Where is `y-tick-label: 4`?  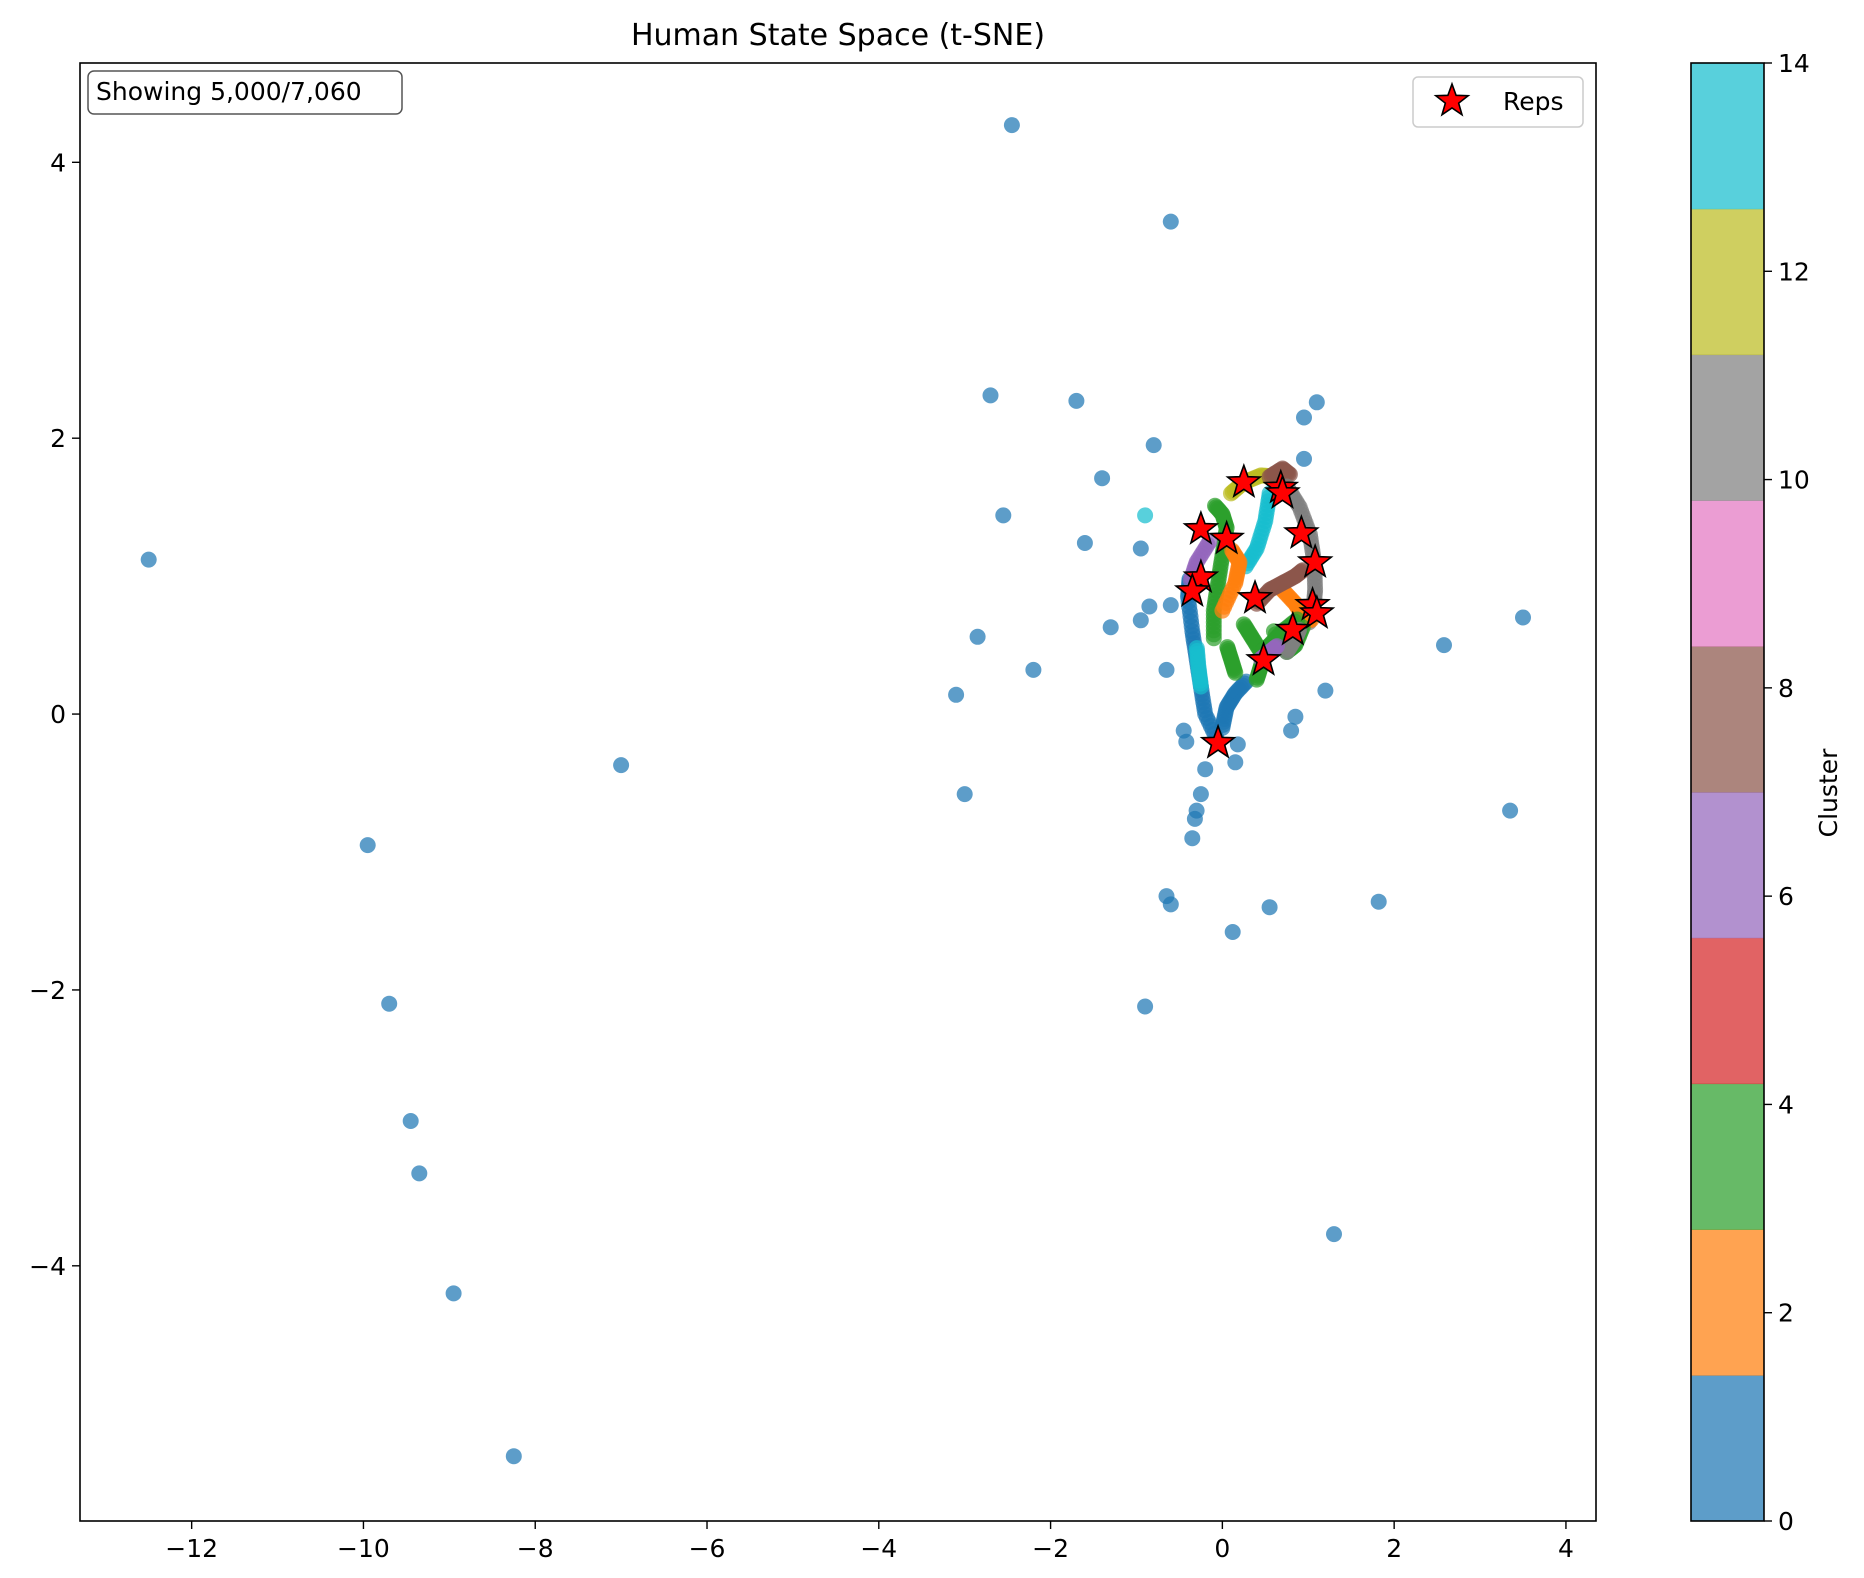 y-tick-label: 4 is located at coordinates (58, 162).